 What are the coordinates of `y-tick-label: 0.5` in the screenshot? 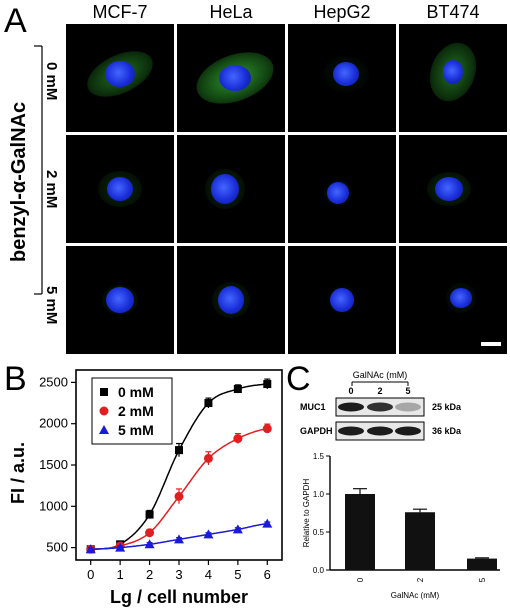 It's located at (319, 532).